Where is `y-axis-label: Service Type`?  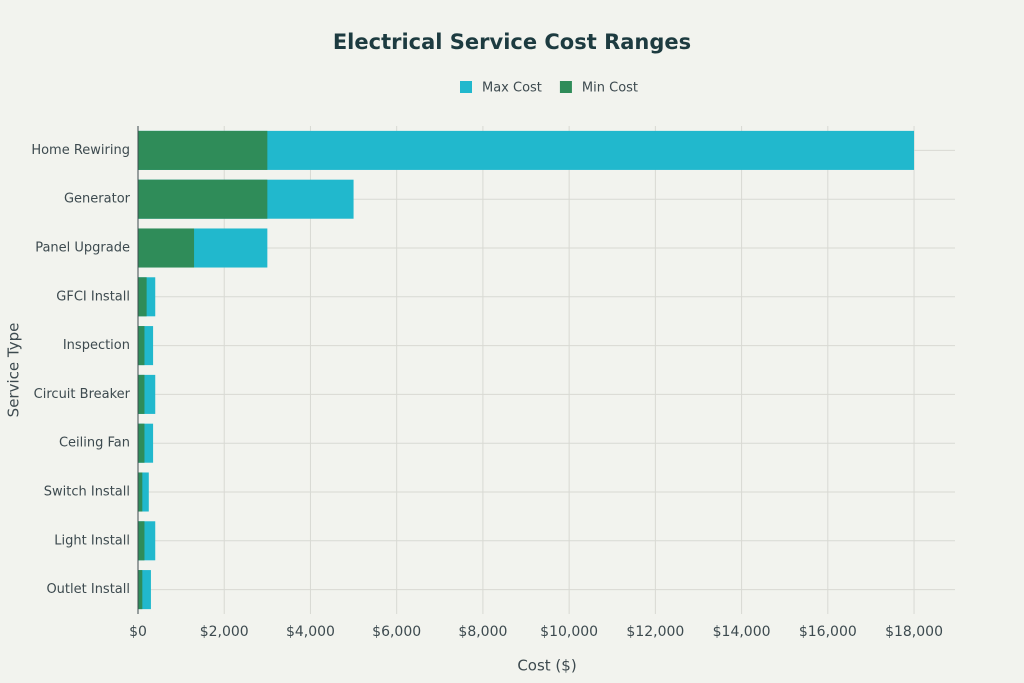
y-axis-label: Service Type is located at coordinates (14, 370).